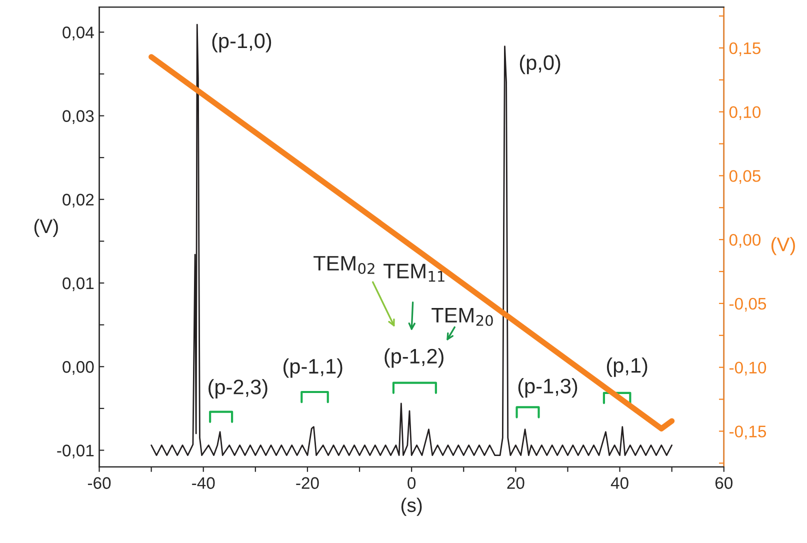  What do you see at coordinates (515, 483) in the screenshot?
I see `x-tick-label: 20` at bounding box center [515, 483].